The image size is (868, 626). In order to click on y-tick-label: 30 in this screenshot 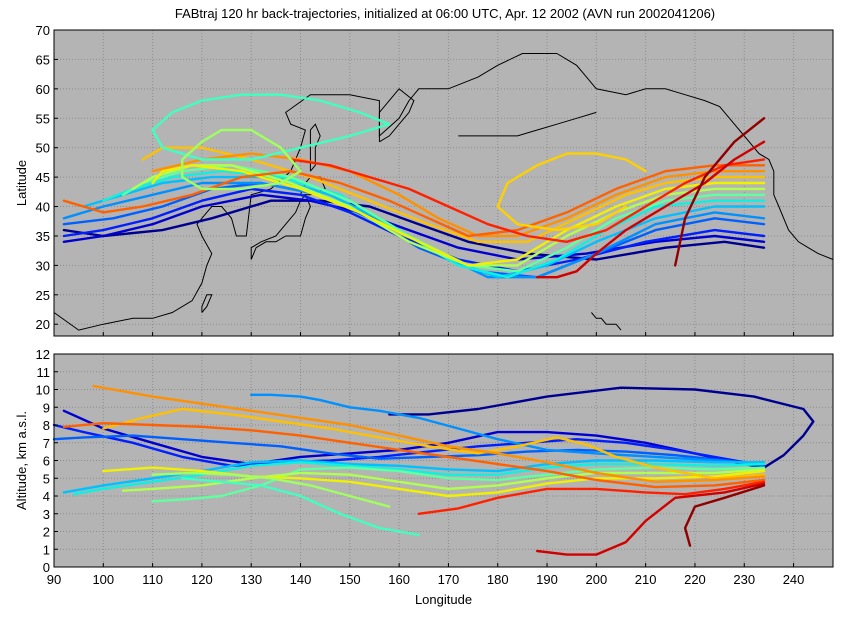, I will do `click(43, 265)`.